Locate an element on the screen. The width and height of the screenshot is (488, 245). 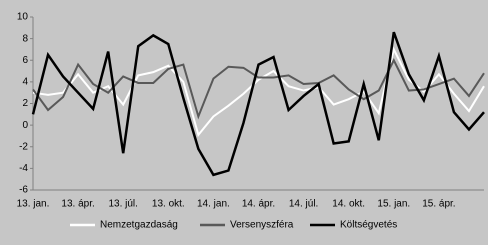
x-tick-label: 15. ápr. is located at coordinates (438, 204).